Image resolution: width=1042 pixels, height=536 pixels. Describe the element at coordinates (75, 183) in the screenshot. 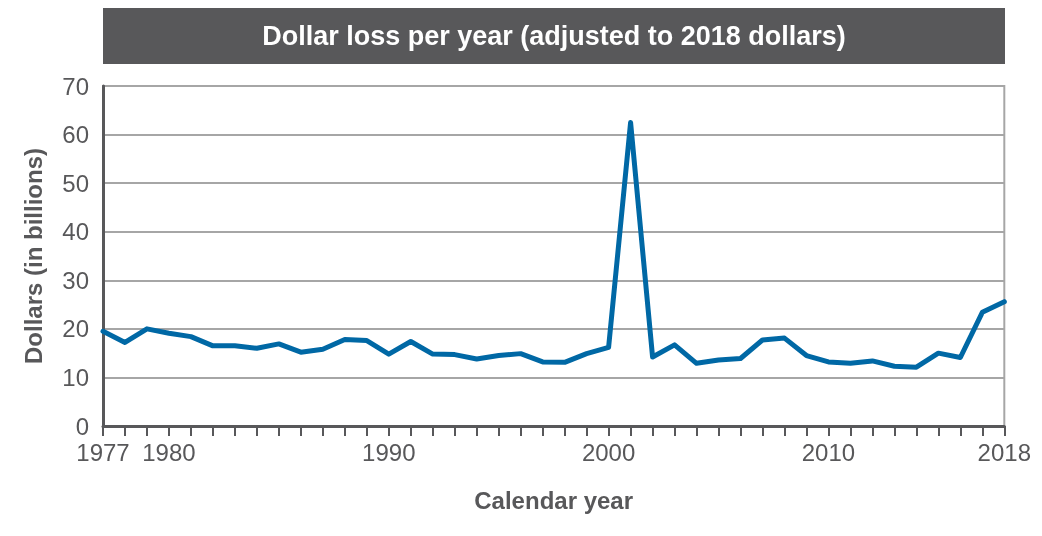

I see `y-tick-label: 50` at that location.